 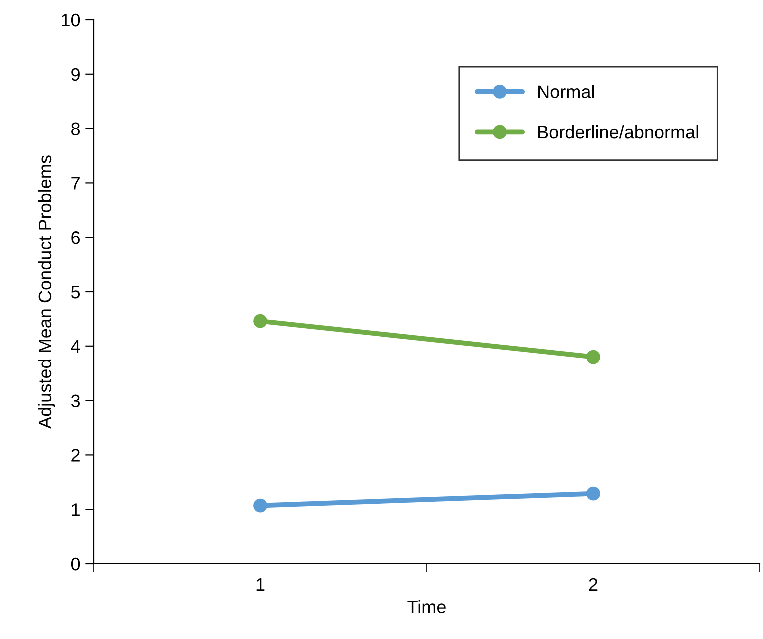 I want to click on y-tick-label: 10, so click(x=71, y=20).